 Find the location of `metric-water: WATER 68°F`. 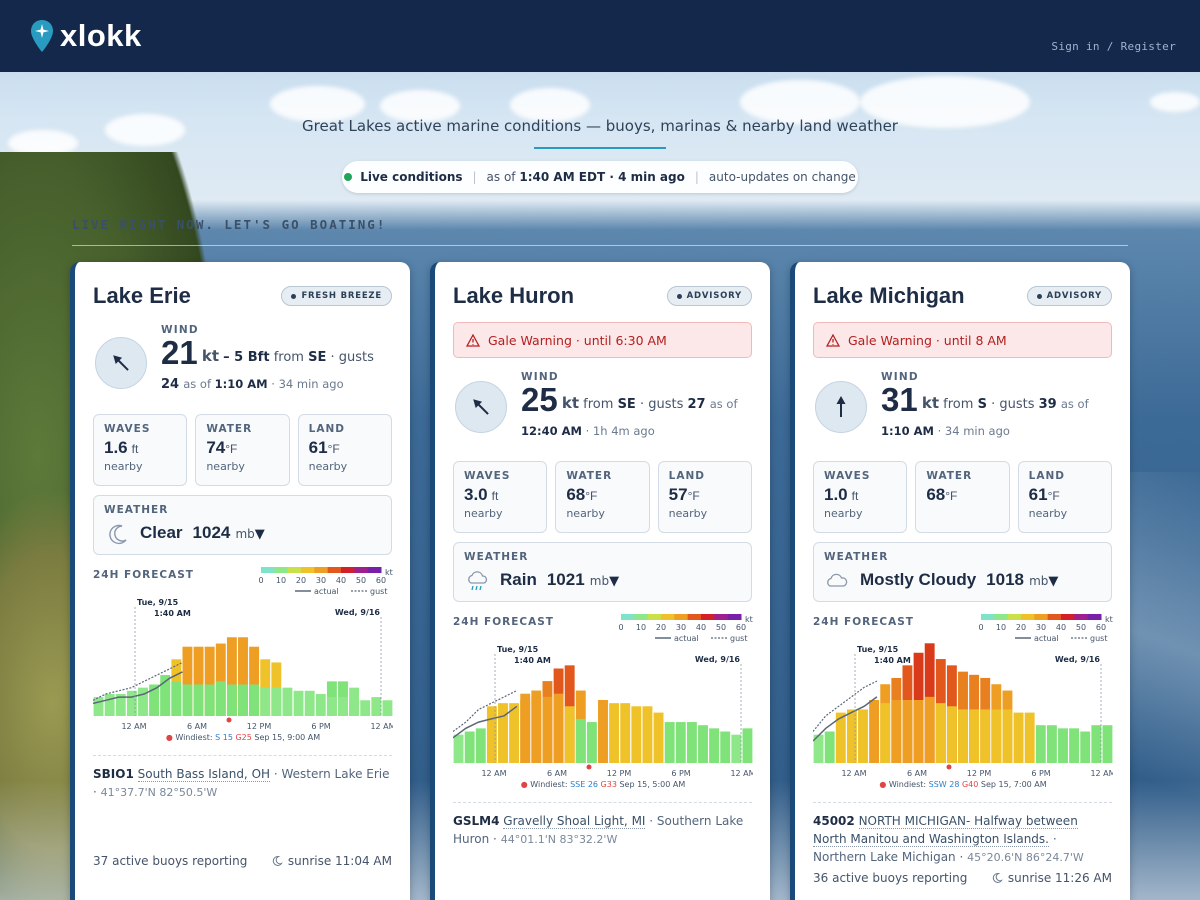

metric-water: WATER 68°F is located at coordinates (962, 497).